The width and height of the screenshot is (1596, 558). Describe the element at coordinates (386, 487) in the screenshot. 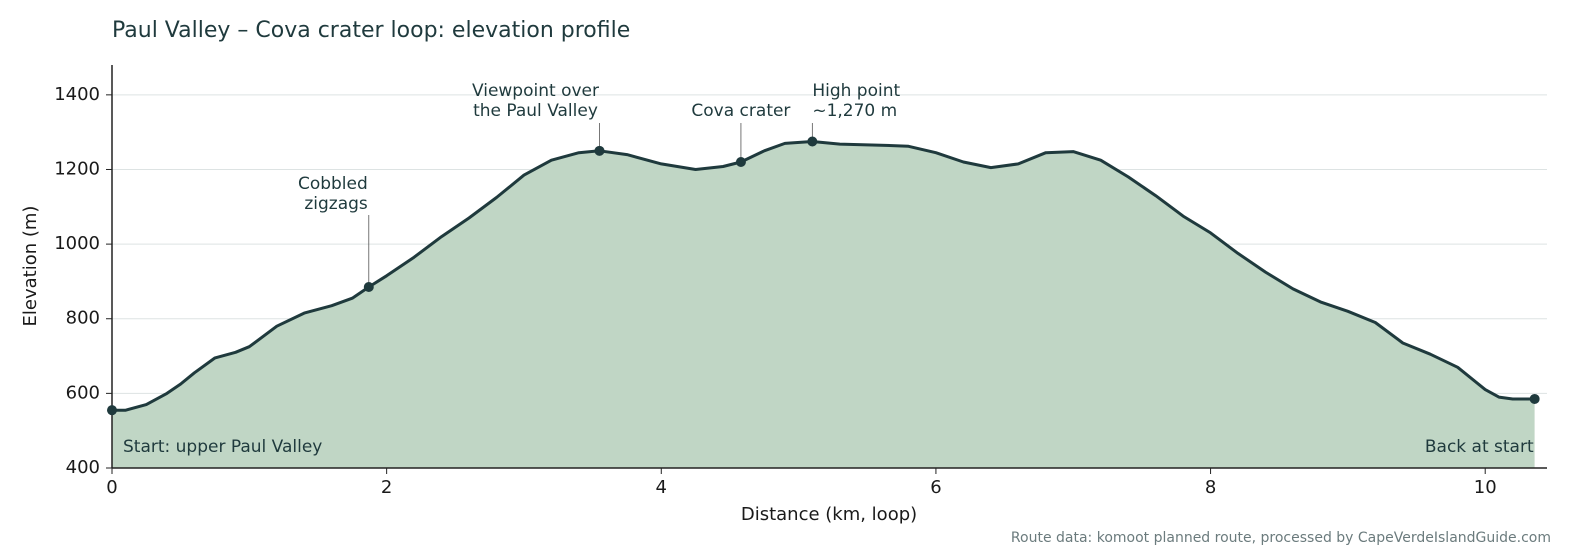

I see `x-tick-label: 2` at that location.